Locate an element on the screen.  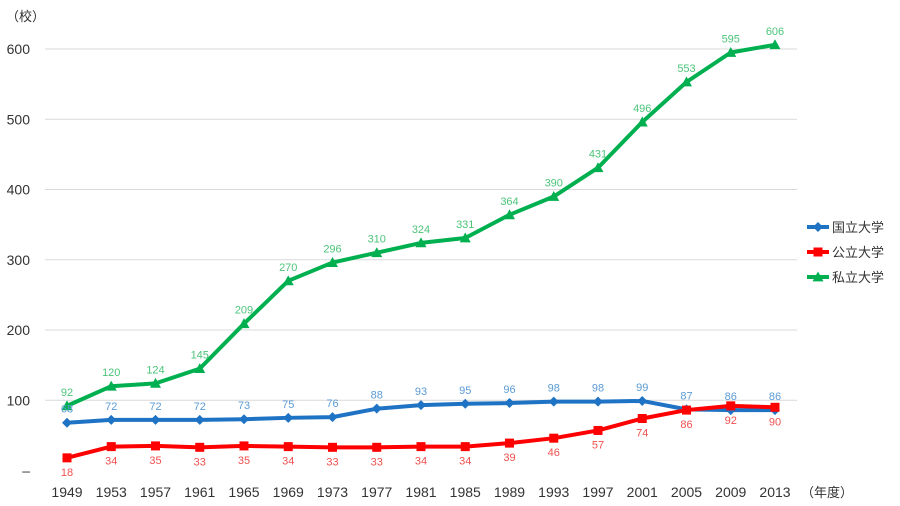
x-tick-label: 1993 is located at coordinates (553, 492).